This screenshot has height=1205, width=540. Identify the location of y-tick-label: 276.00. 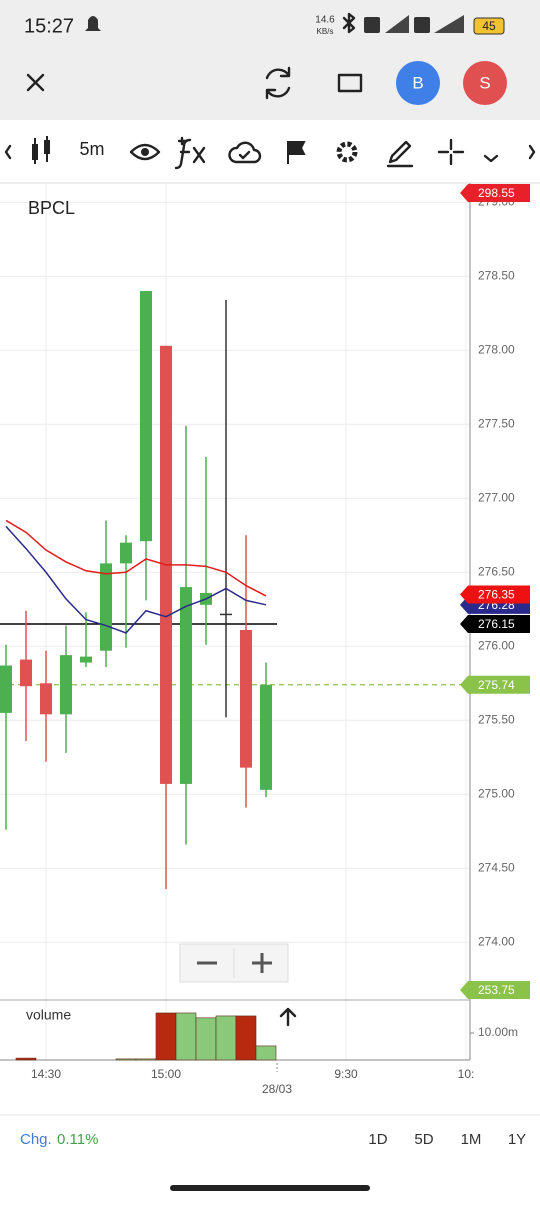
(496, 645).